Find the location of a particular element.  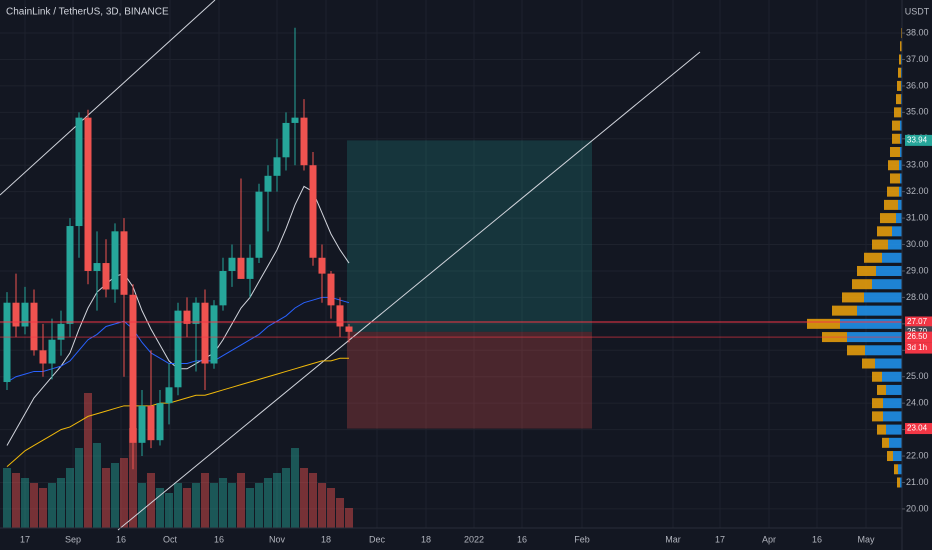

price-label: 26.70 is located at coordinates (917, 331).